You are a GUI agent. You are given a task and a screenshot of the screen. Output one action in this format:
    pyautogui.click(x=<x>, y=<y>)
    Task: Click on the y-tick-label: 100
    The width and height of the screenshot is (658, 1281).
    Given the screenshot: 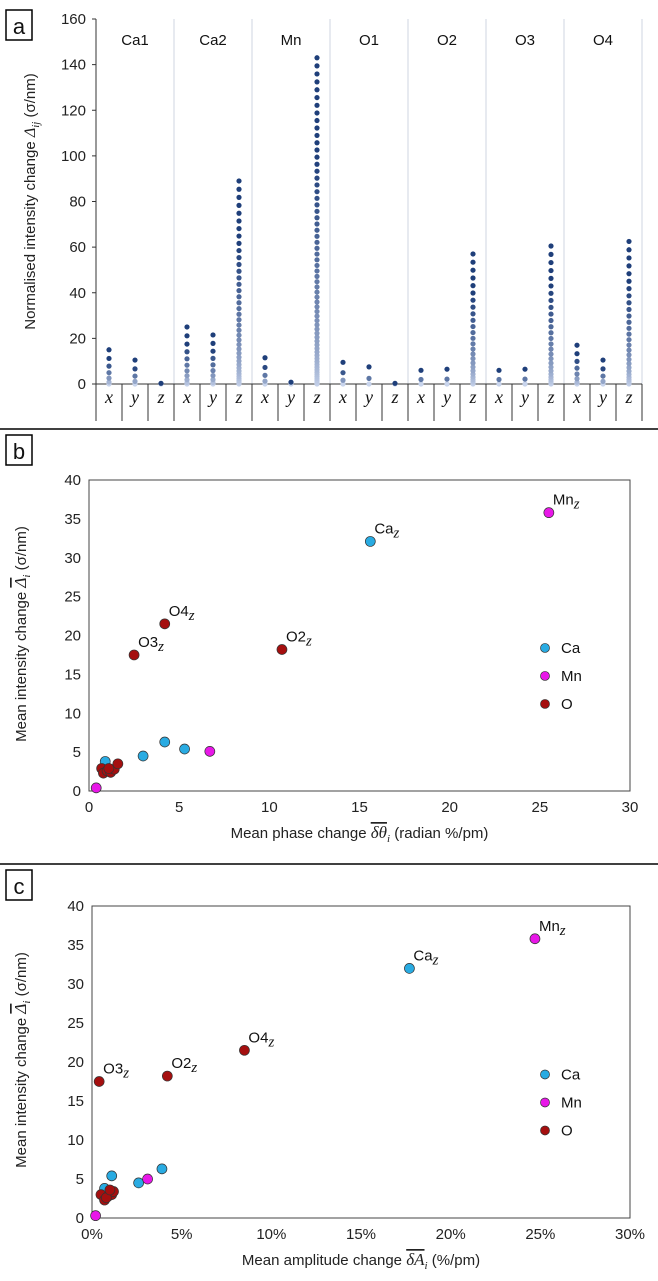 What is the action you would take?
    pyautogui.click(x=73, y=156)
    